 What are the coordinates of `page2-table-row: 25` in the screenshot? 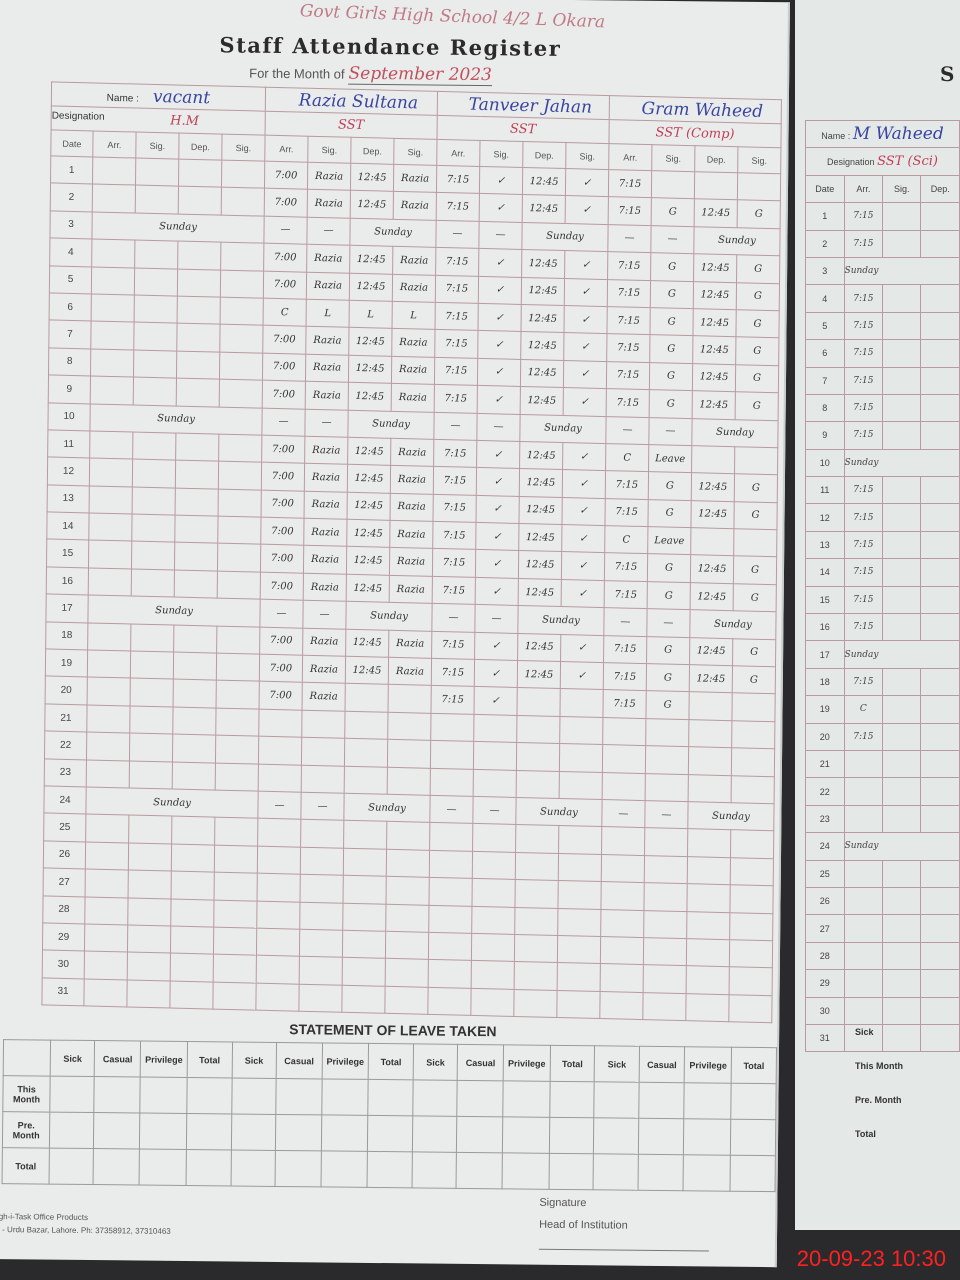 It's located at (882, 873).